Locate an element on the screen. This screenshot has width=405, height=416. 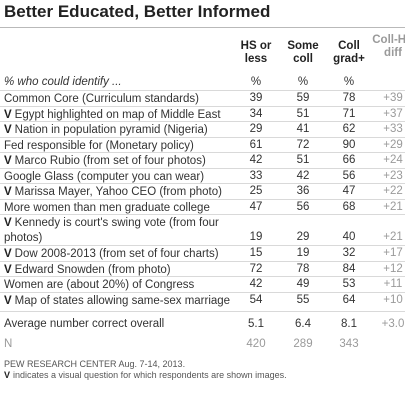
value-cell: 71 is located at coordinates (349, 113).